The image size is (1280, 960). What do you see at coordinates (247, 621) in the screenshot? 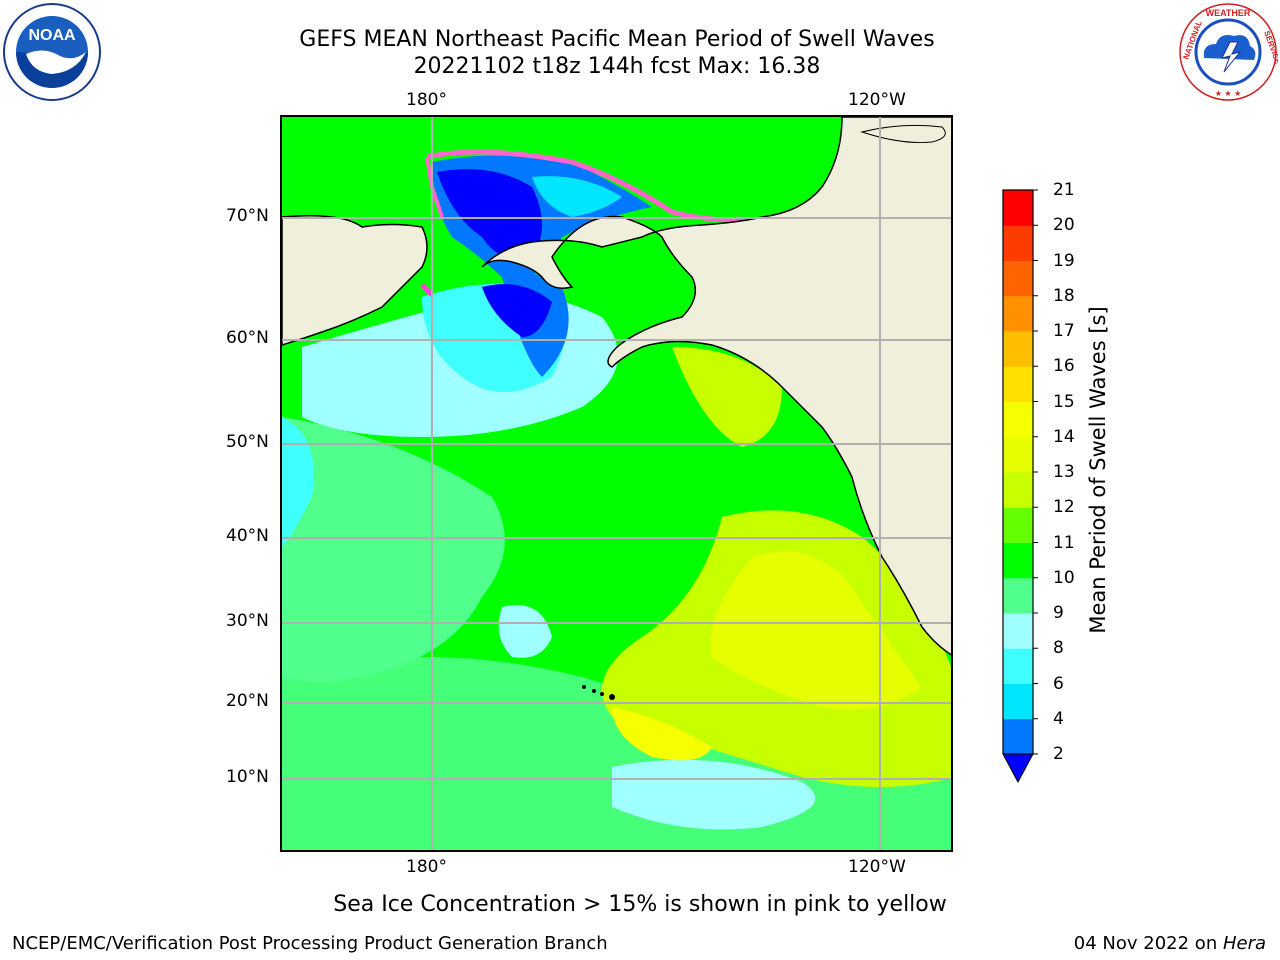
I see `lat-label-30n: 30°N` at bounding box center [247, 621].